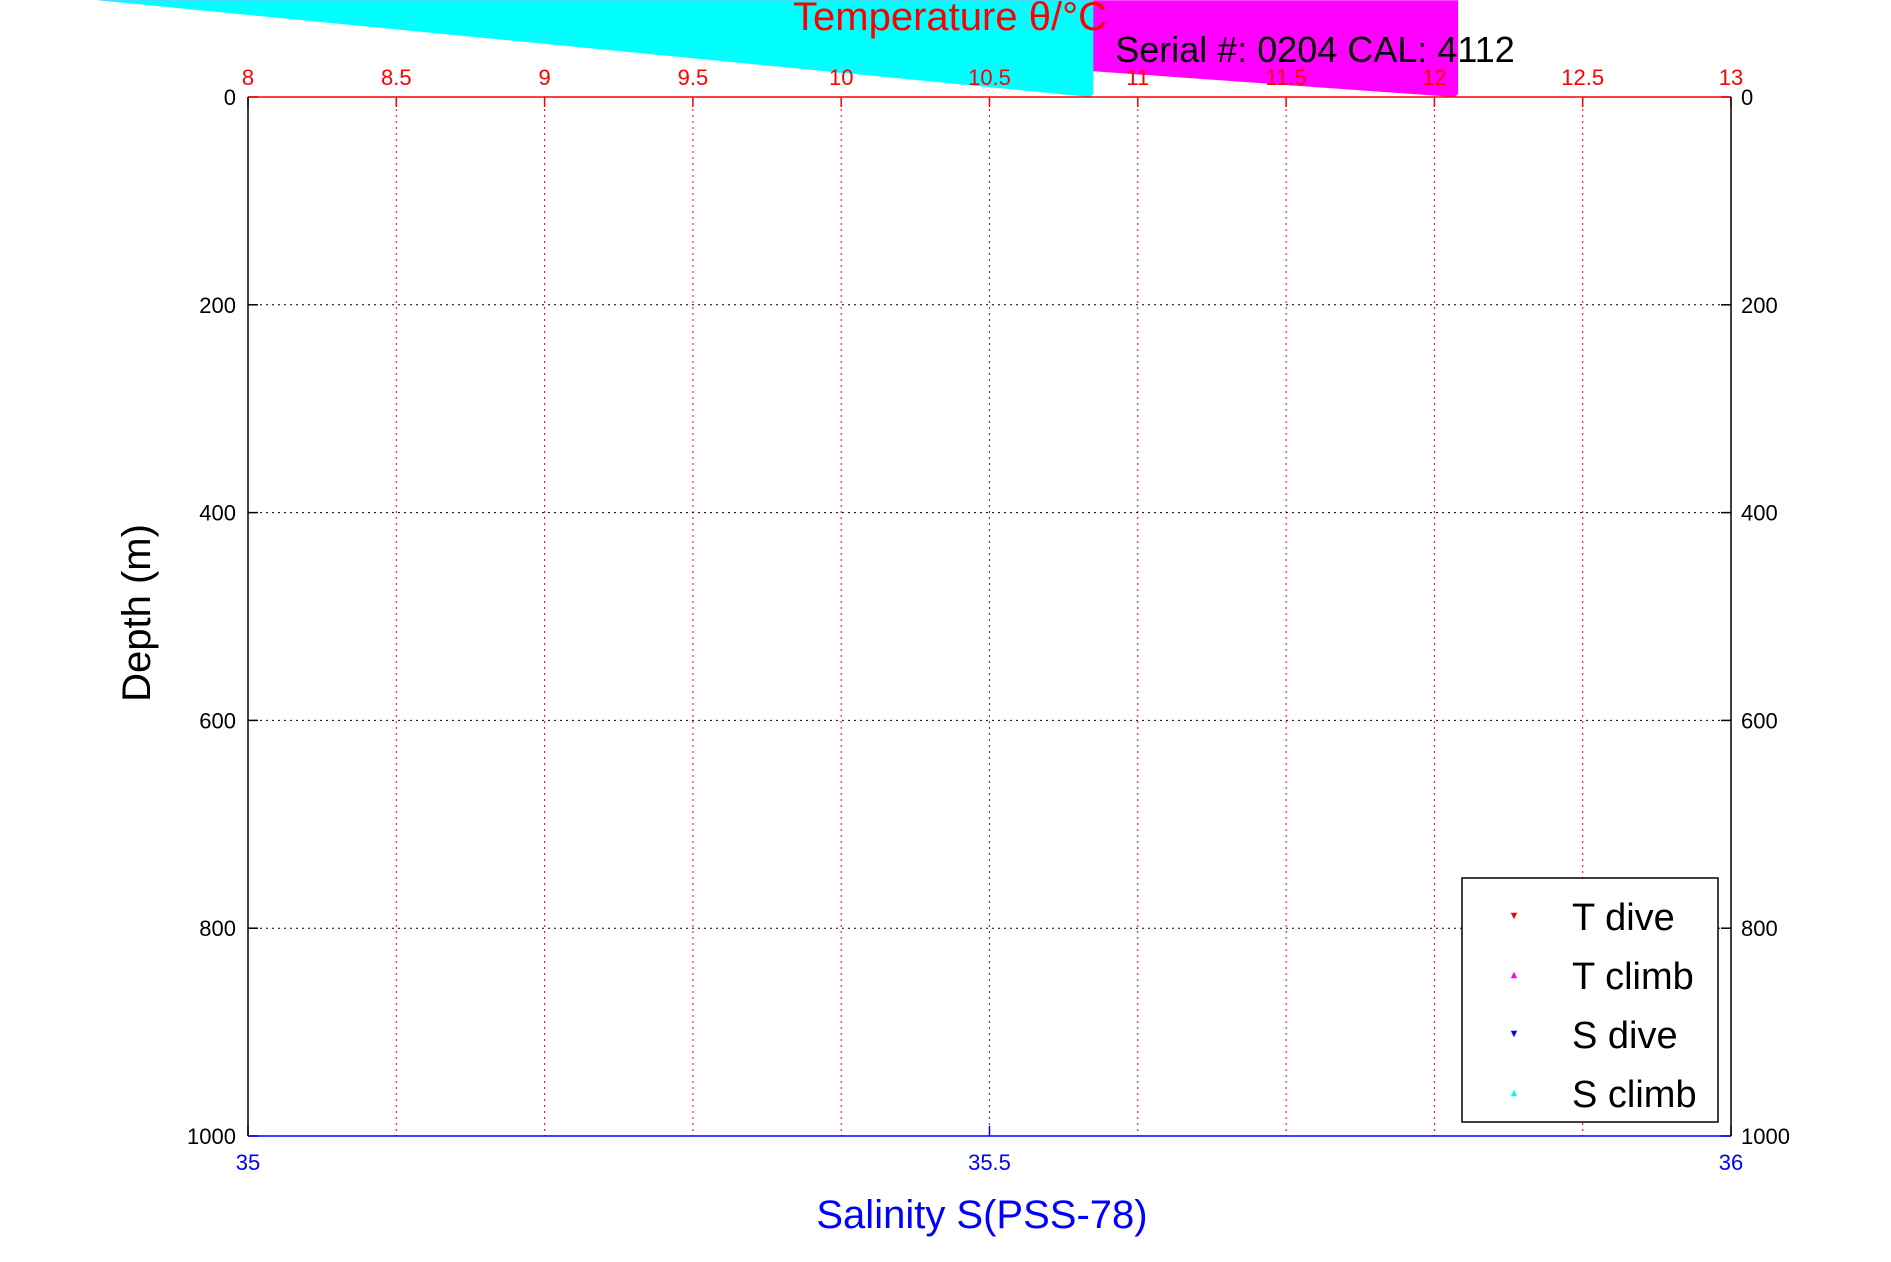  Describe the element at coordinates (989, 1162) in the screenshot. I see `sal-tick-label: 35.5` at that location.